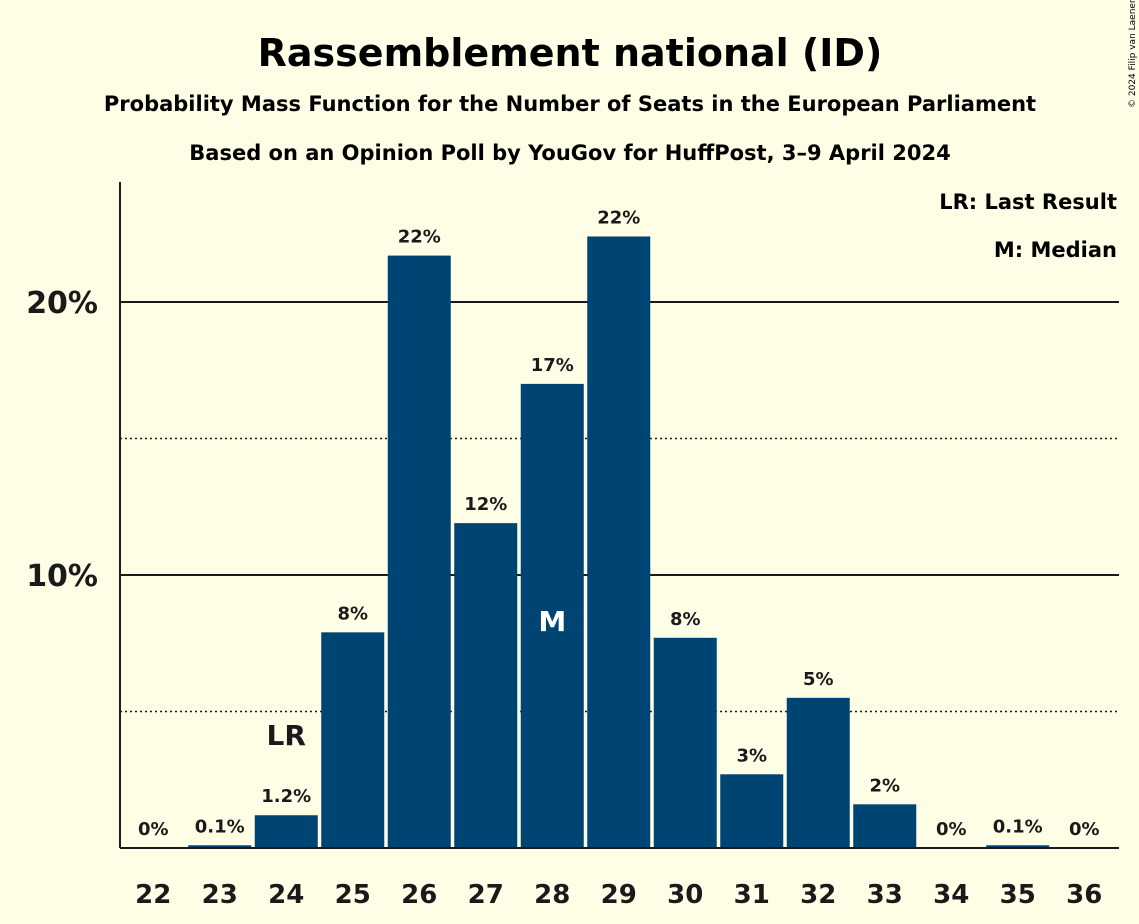 The width and height of the screenshot is (1139, 924). Describe the element at coordinates (485, 504) in the screenshot. I see `bar-value-label: 12%` at that location.